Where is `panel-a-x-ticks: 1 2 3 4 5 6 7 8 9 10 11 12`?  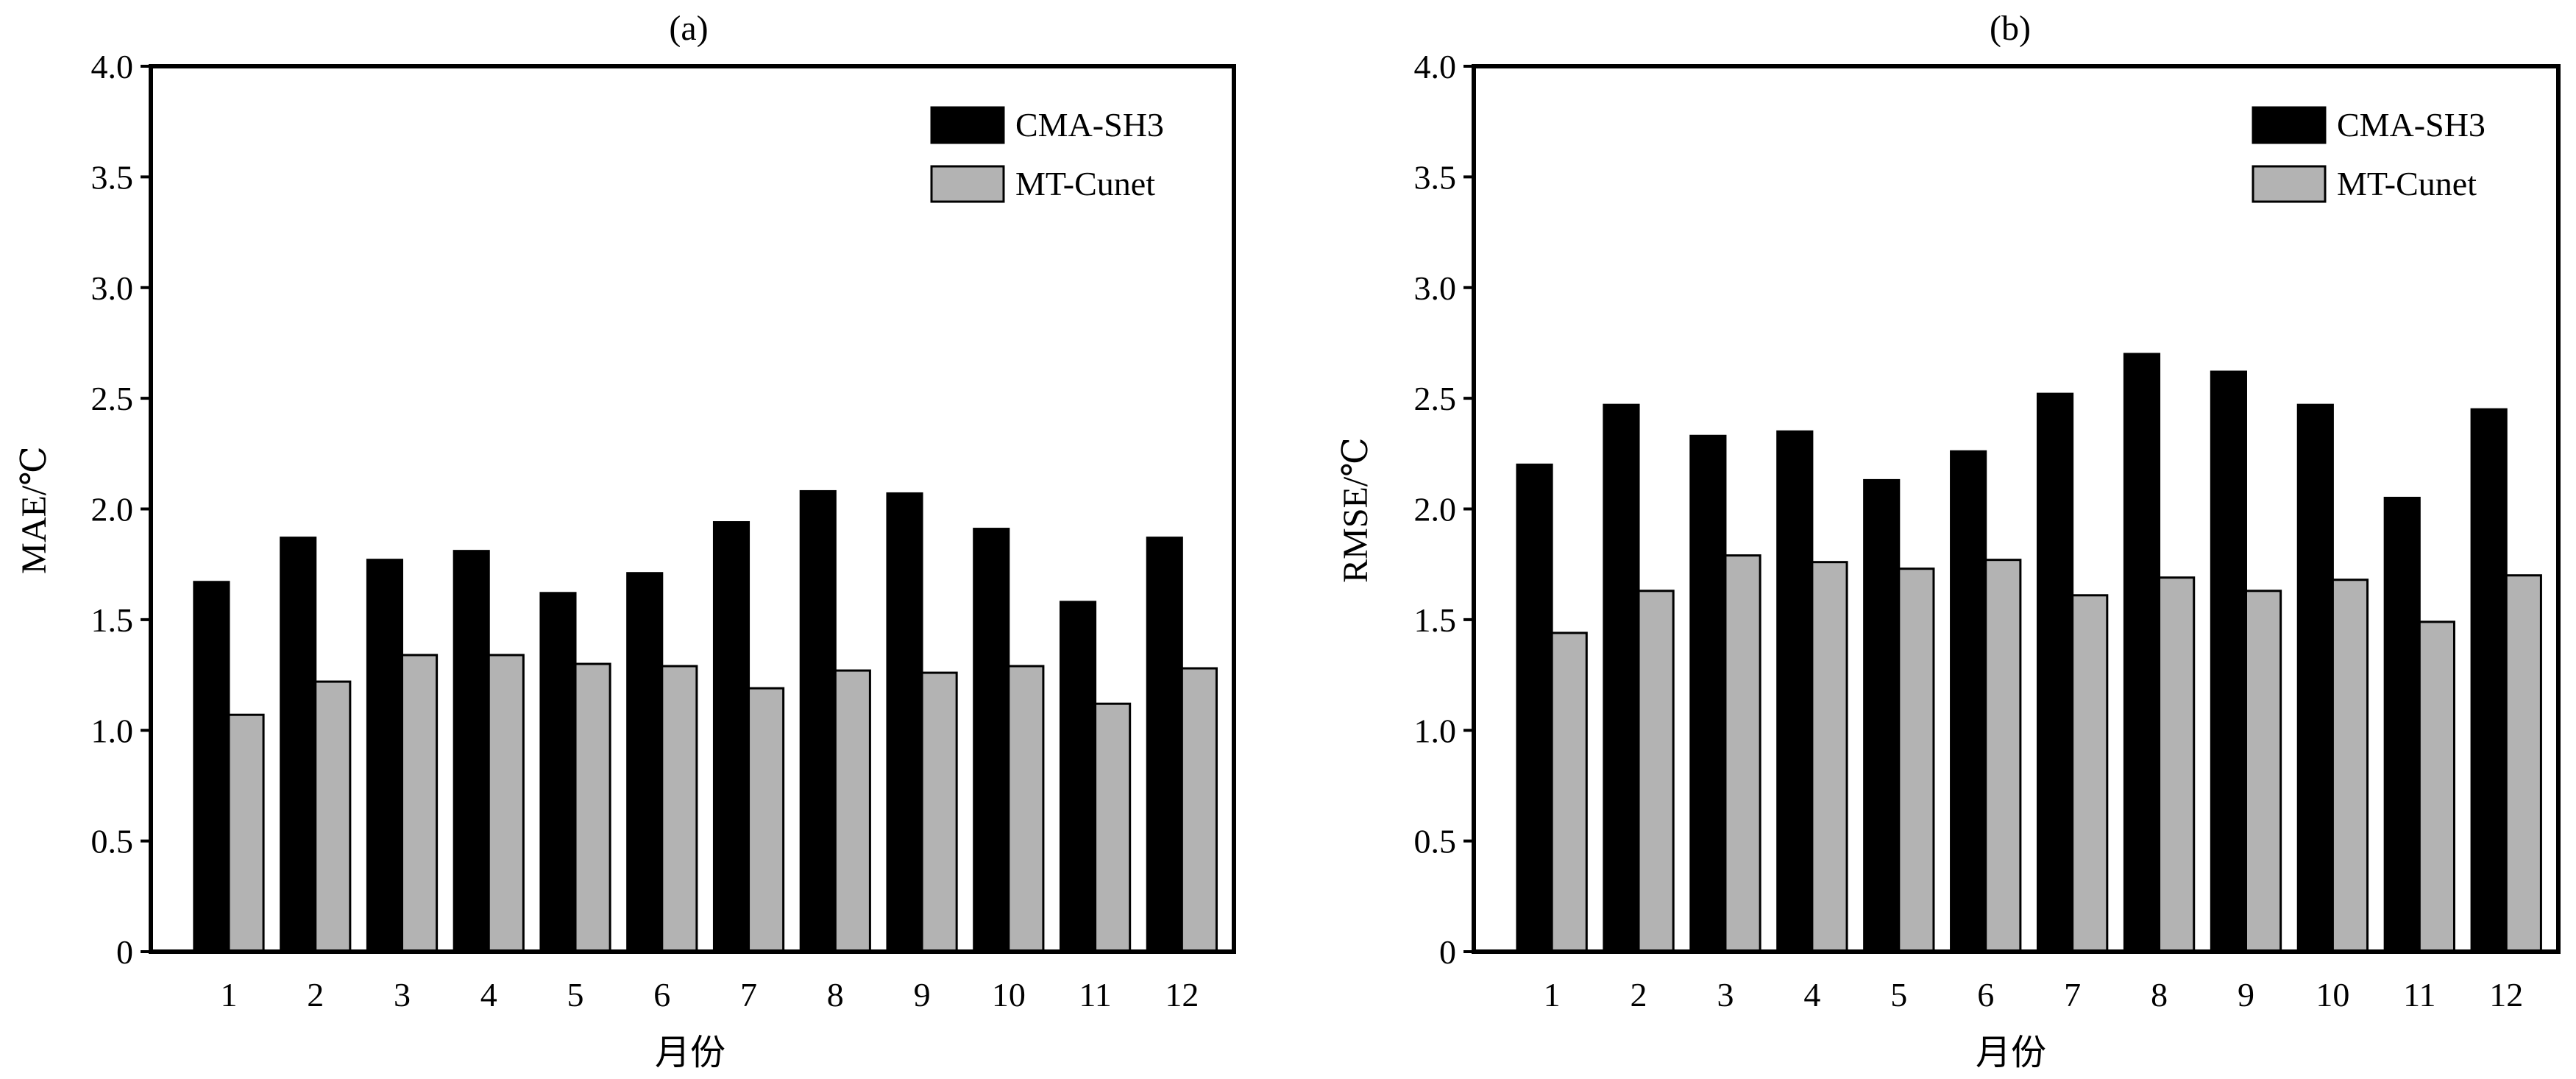 panel-a-x-ticks: 1 2 3 4 5 6 7 8 9 10 11 12 is located at coordinates (709, 995).